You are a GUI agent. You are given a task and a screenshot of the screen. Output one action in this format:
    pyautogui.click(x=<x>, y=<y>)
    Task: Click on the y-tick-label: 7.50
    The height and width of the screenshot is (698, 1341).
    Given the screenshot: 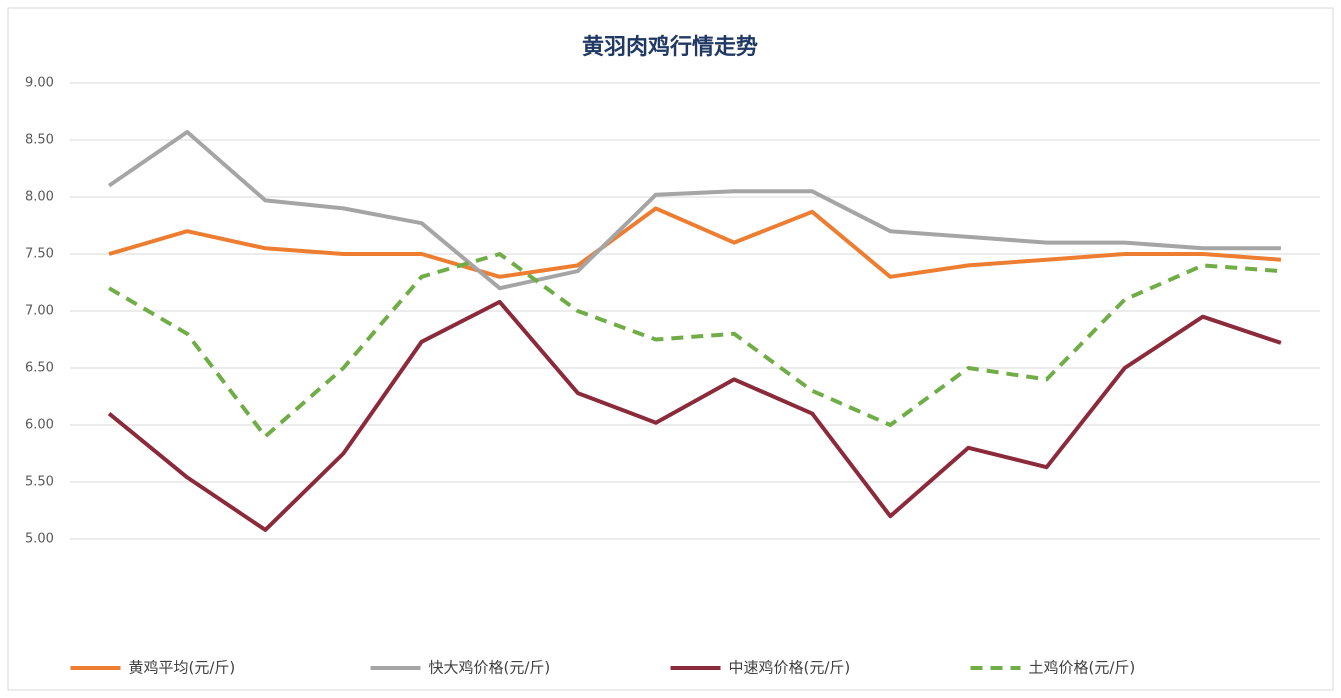 What is the action you would take?
    pyautogui.click(x=39, y=254)
    